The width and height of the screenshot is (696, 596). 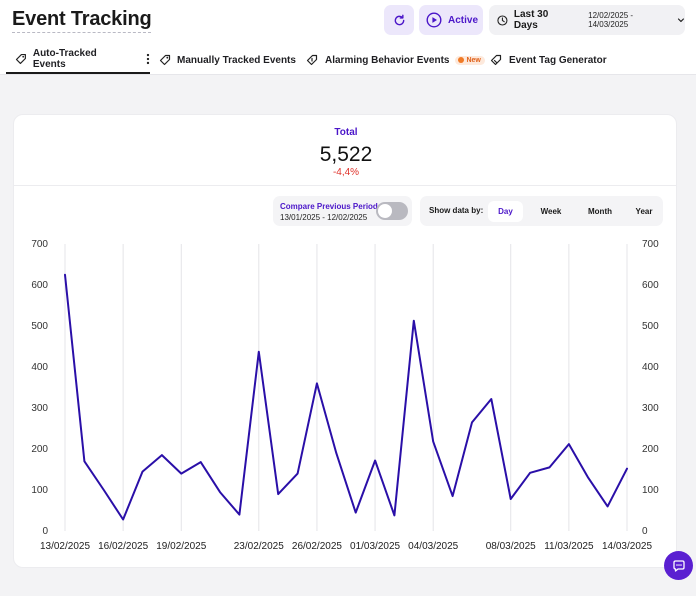 I want to click on chat-icon, so click(x=678, y=565).